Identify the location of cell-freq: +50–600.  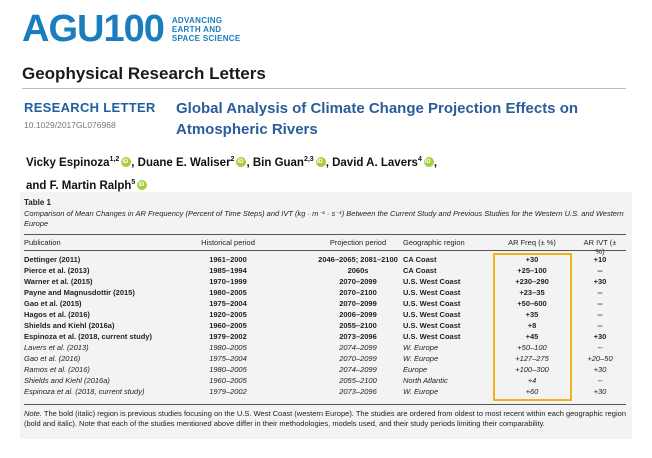
(532, 303).